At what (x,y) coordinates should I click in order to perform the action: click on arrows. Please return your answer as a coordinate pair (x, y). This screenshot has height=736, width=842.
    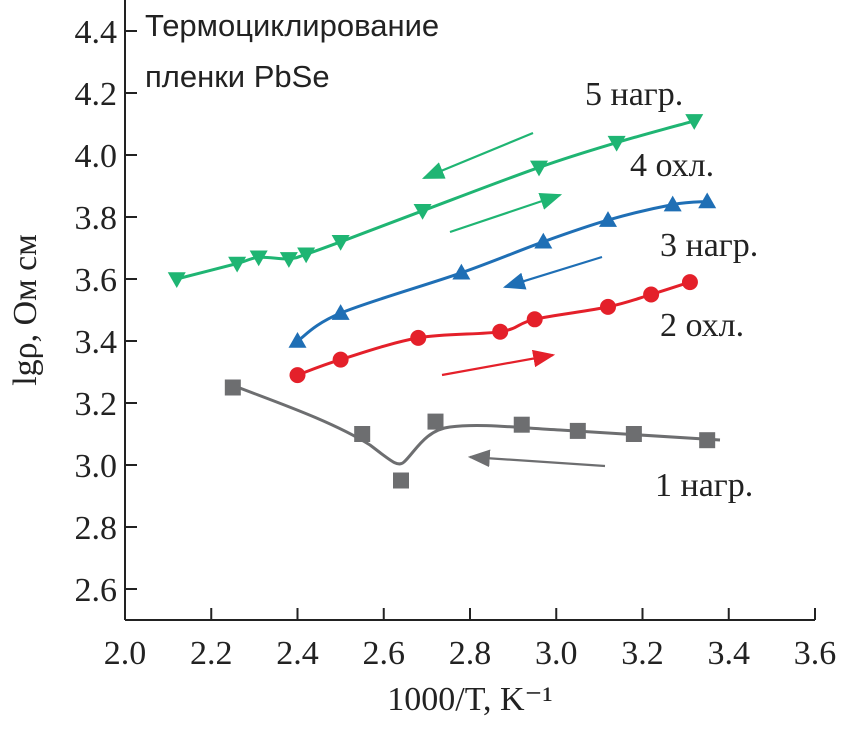
    Looking at the image, I should click on (513, 299).